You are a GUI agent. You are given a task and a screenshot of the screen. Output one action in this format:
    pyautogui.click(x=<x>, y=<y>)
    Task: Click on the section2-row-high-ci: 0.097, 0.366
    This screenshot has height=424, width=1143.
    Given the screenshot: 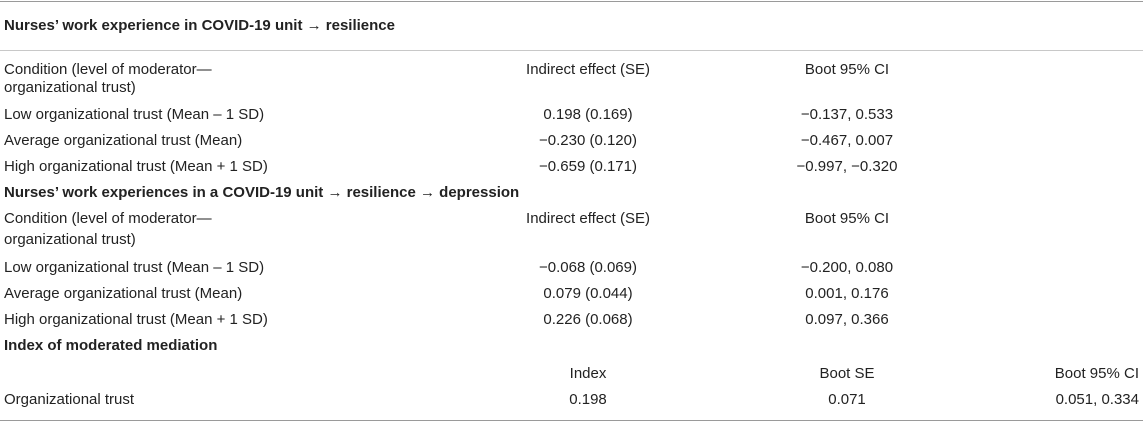 What is the action you would take?
    pyautogui.click(x=847, y=319)
    